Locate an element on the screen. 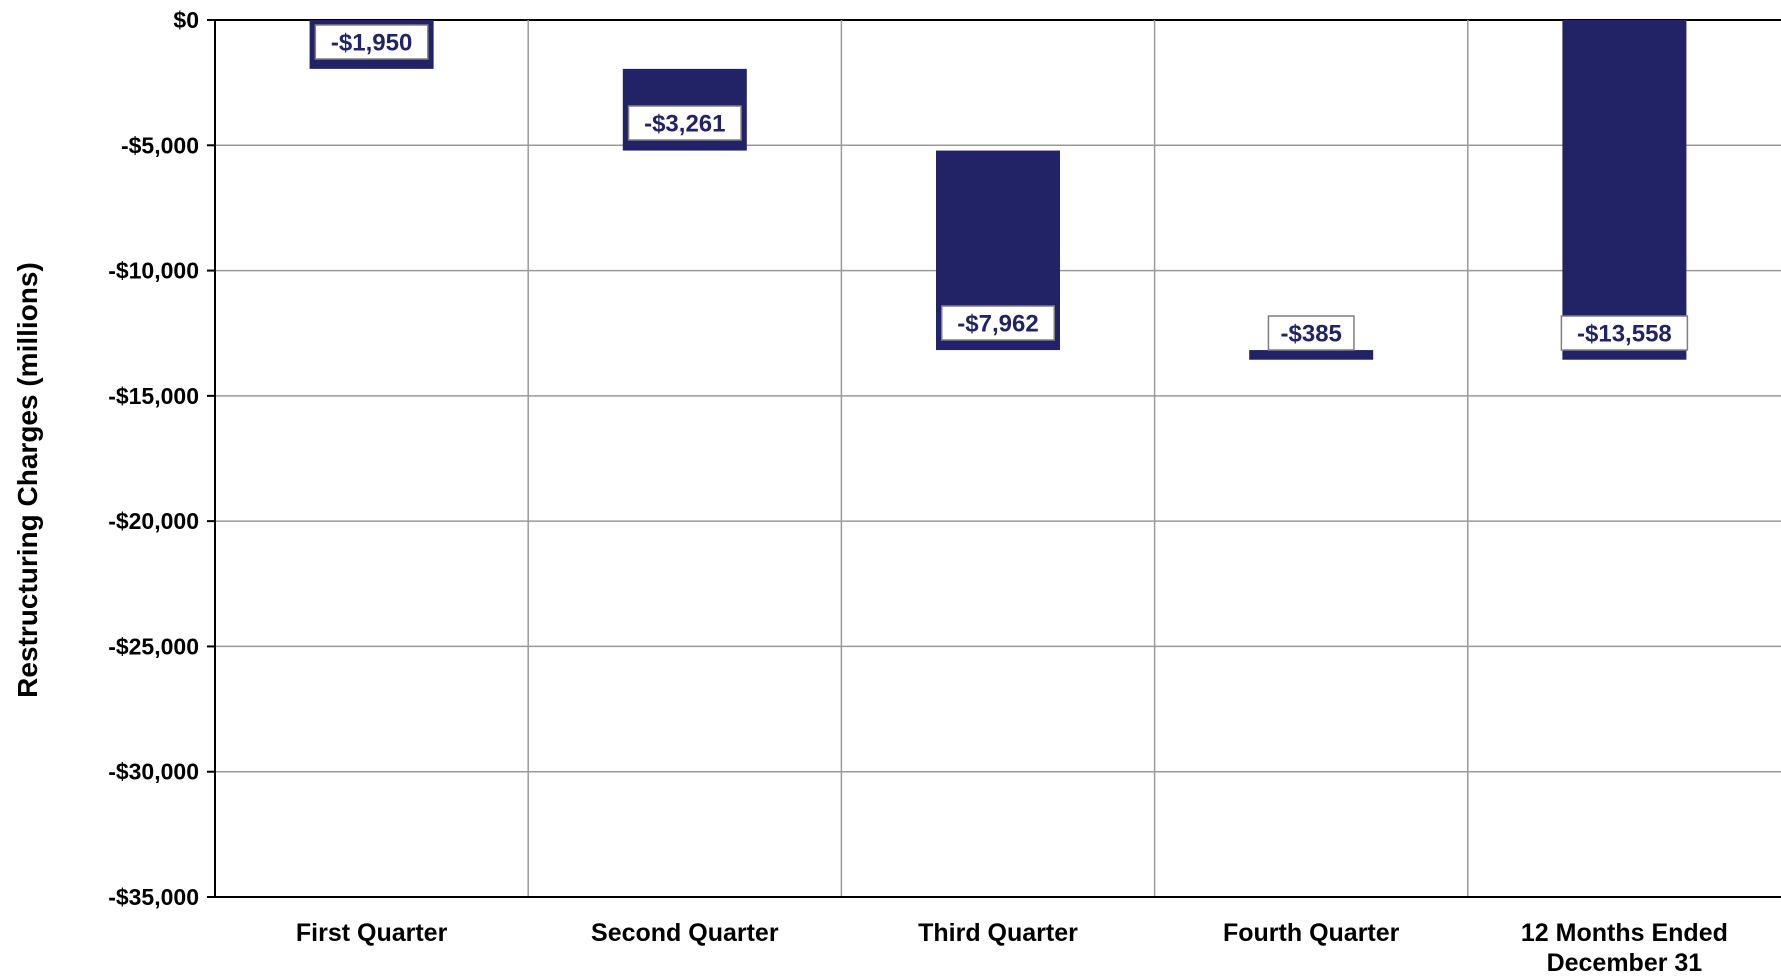 This screenshot has width=1781, height=976. data-label: -$1,950 is located at coordinates (371, 42).